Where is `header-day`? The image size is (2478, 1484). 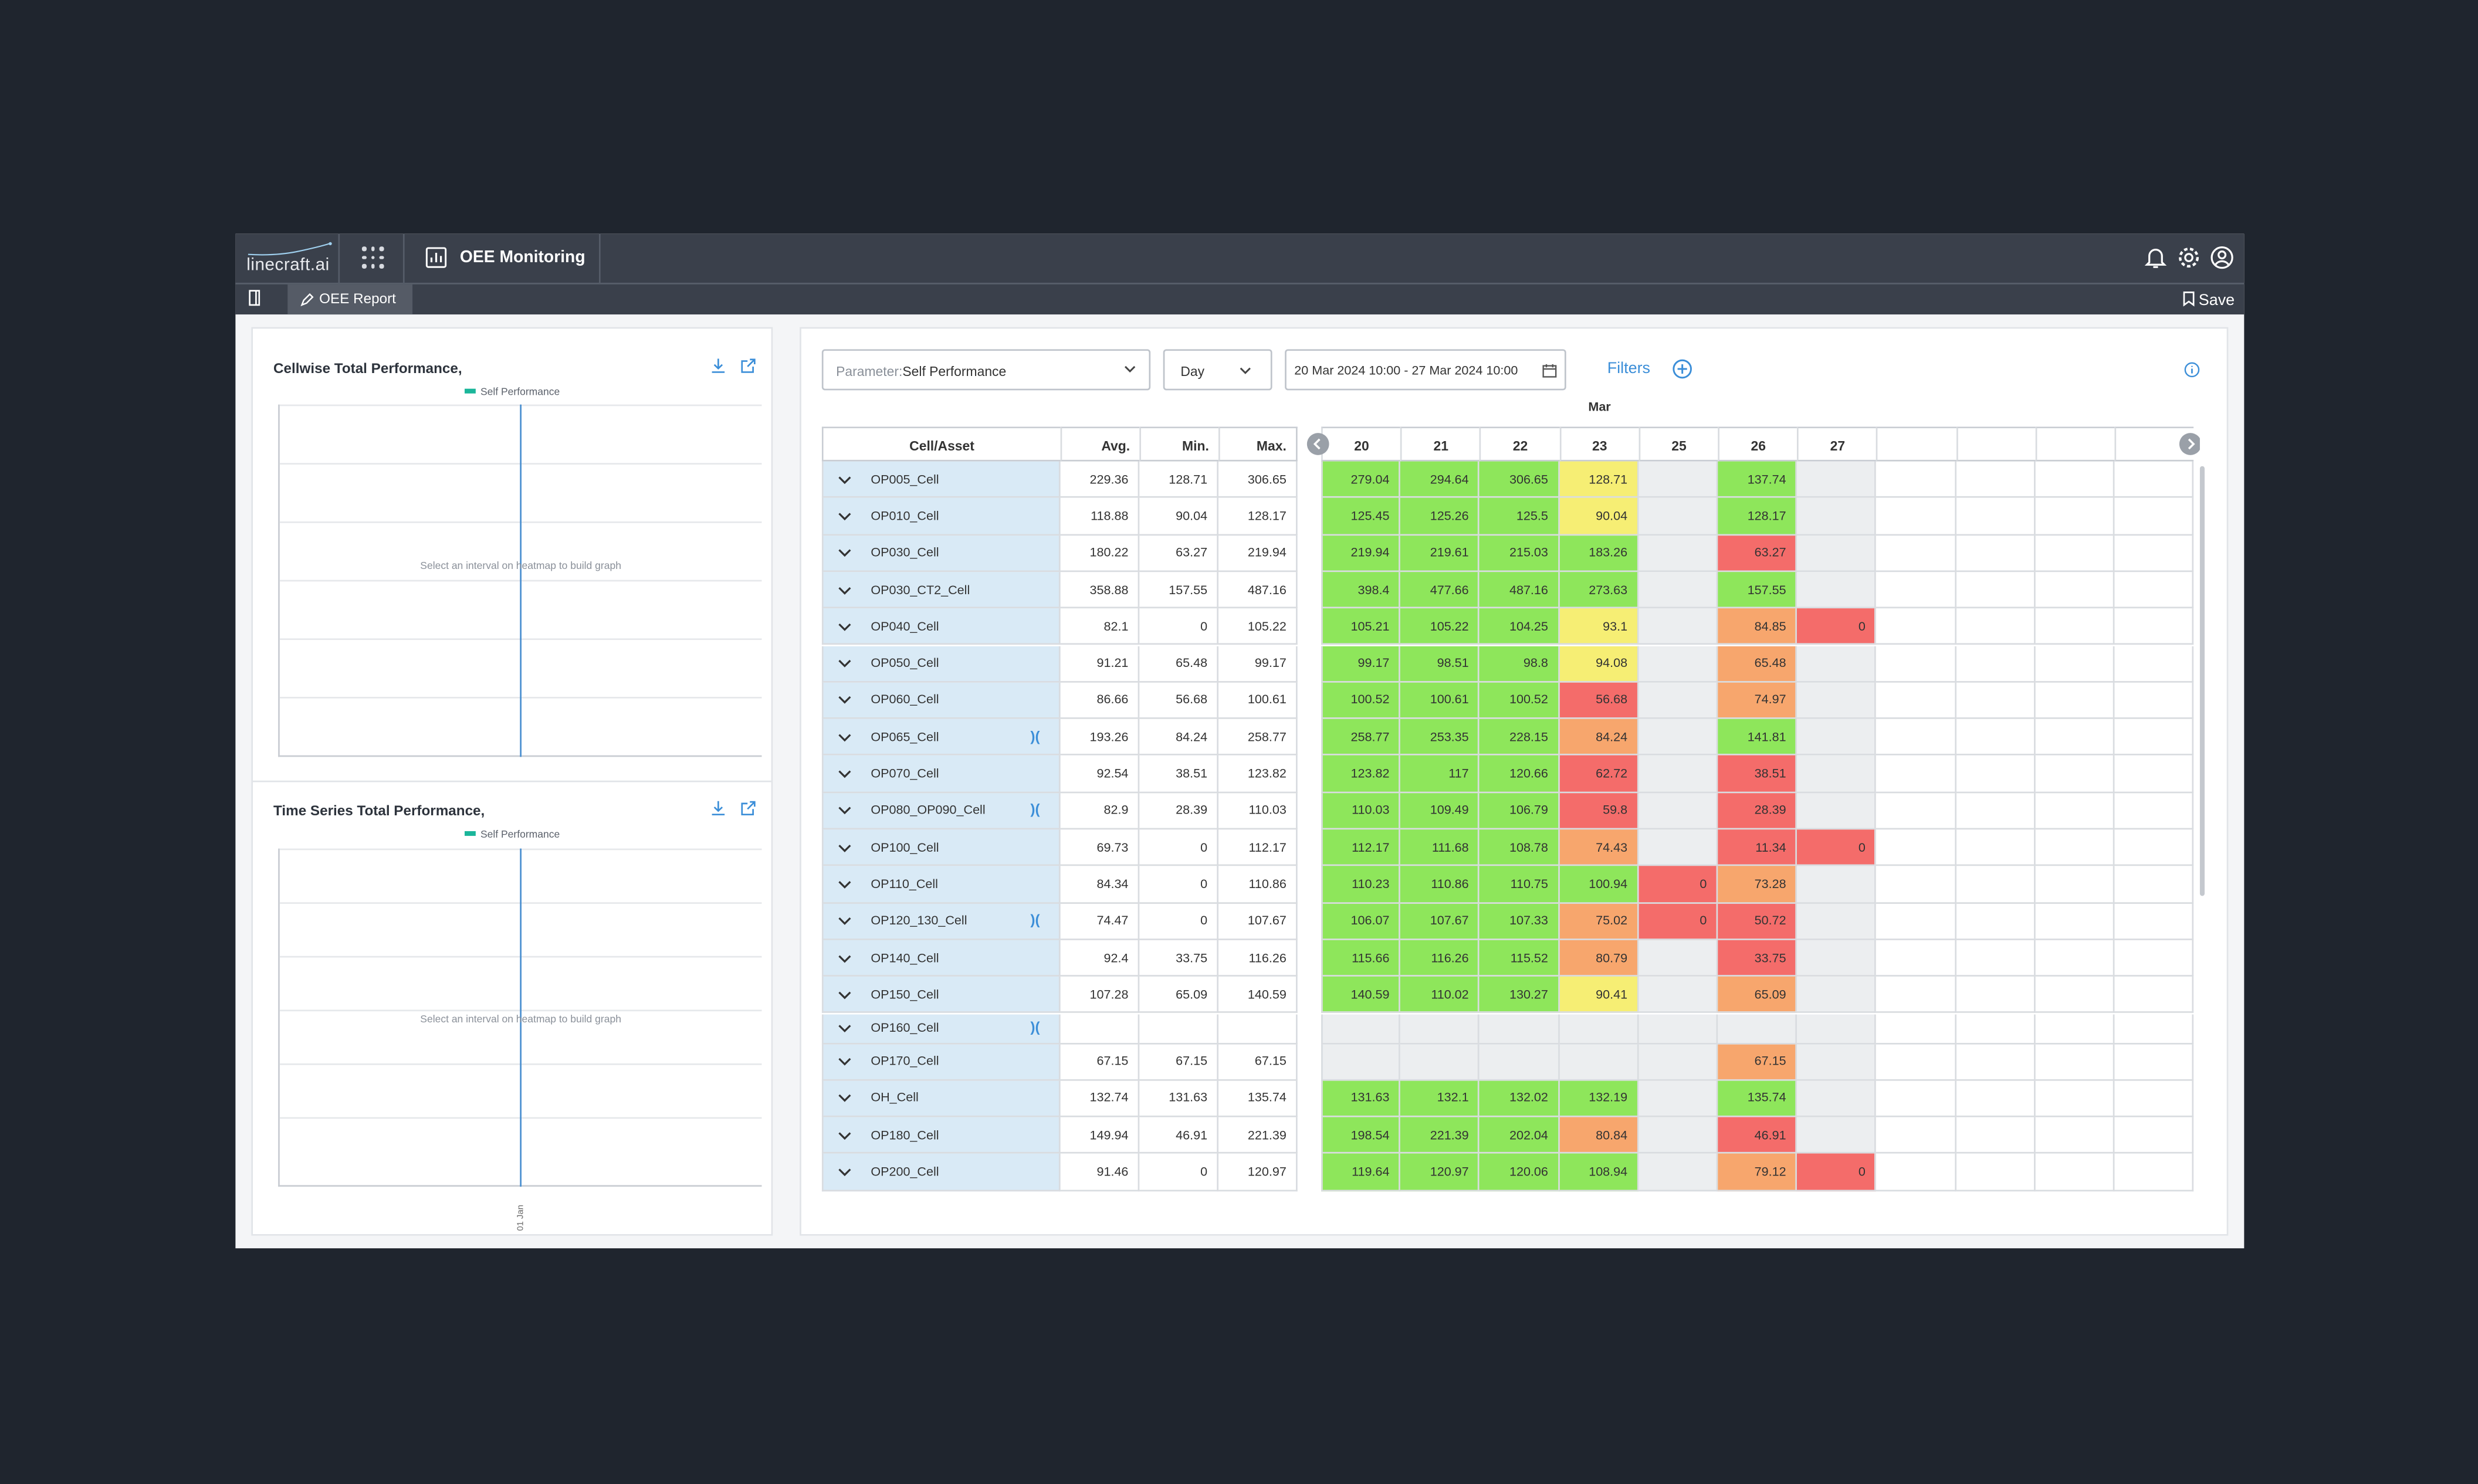
header-day is located at coordinates (2075, 444).